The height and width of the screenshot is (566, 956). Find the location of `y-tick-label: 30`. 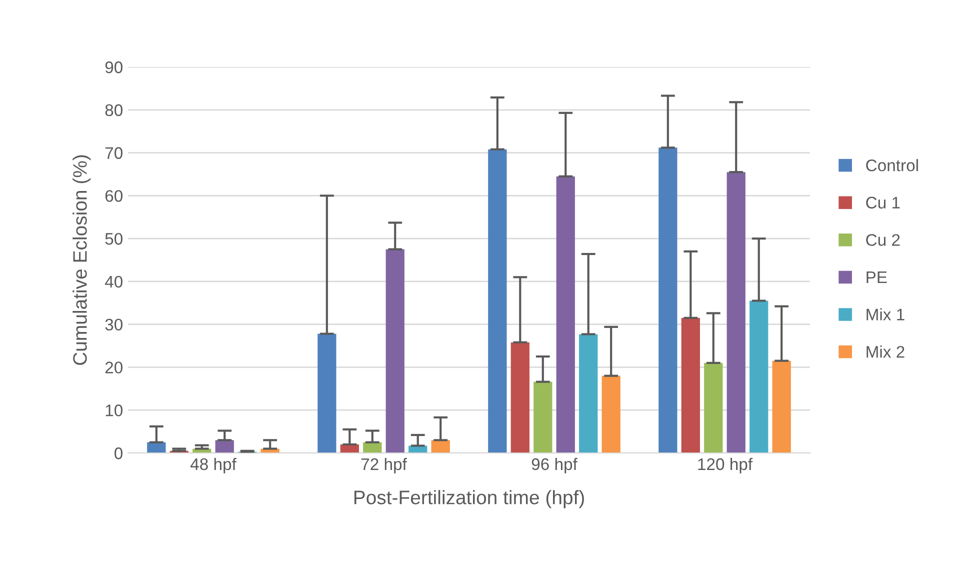

y-tick-label: 30 is located at coordinates (113, 324).